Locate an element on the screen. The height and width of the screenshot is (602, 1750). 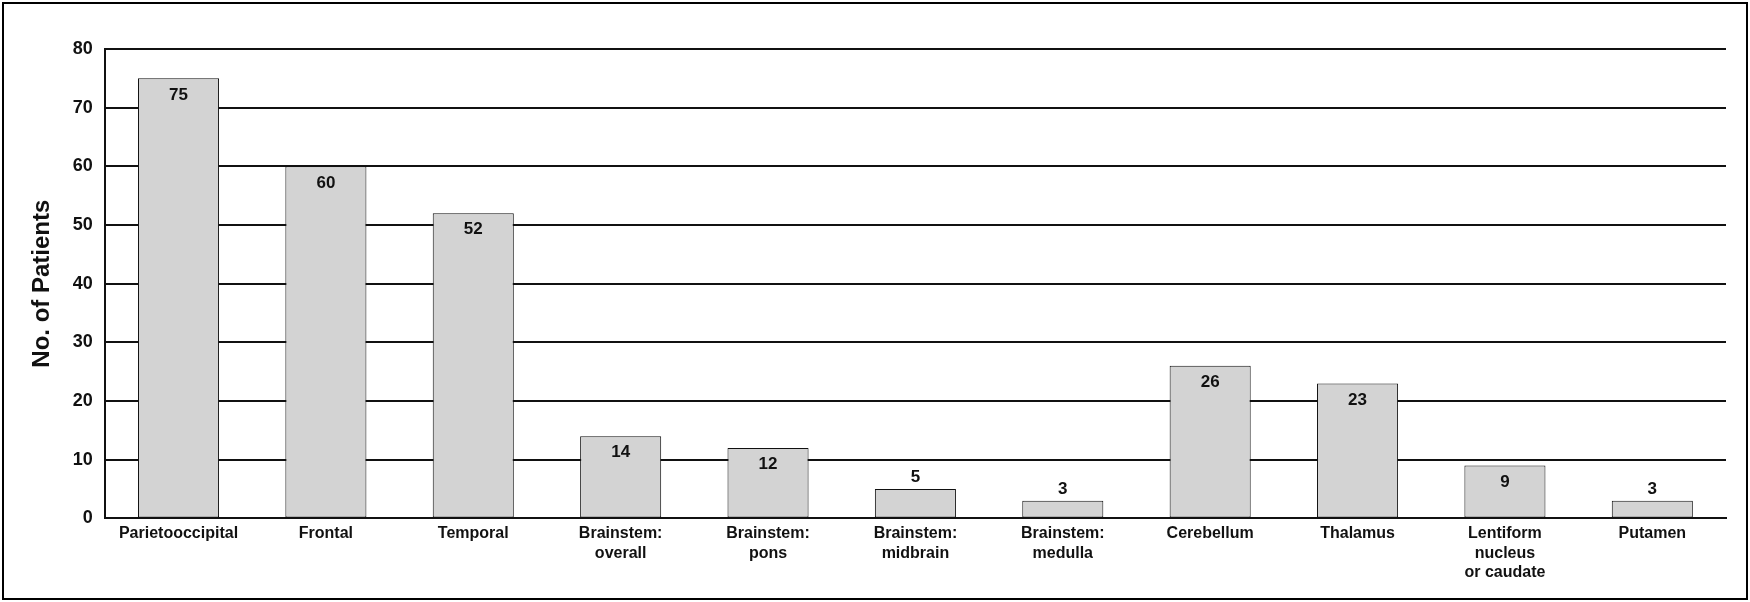
x-tick-label: Thalamus is located at coordinates (1357, 533).